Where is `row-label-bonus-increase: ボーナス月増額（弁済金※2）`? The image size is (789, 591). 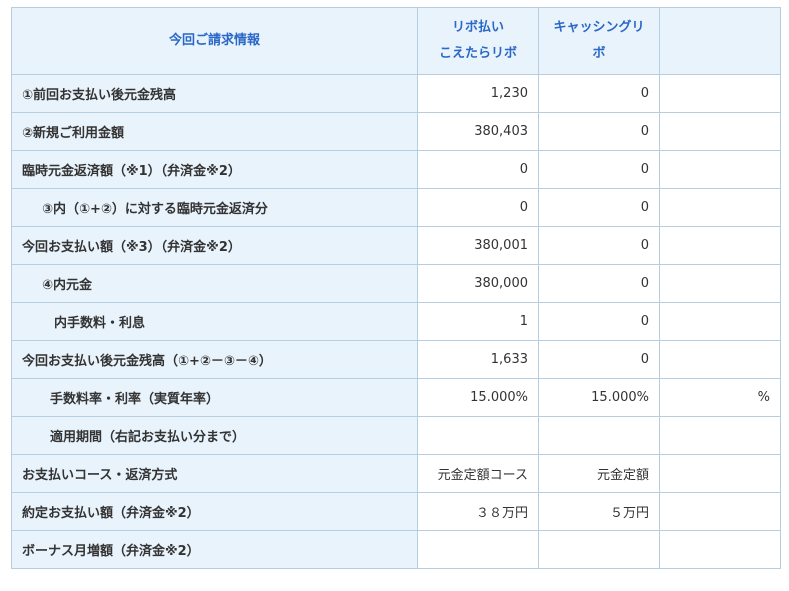
row-label-bonus-increase: ボーナス月増額（弁済金※2） is located at coordinates (214, 549).